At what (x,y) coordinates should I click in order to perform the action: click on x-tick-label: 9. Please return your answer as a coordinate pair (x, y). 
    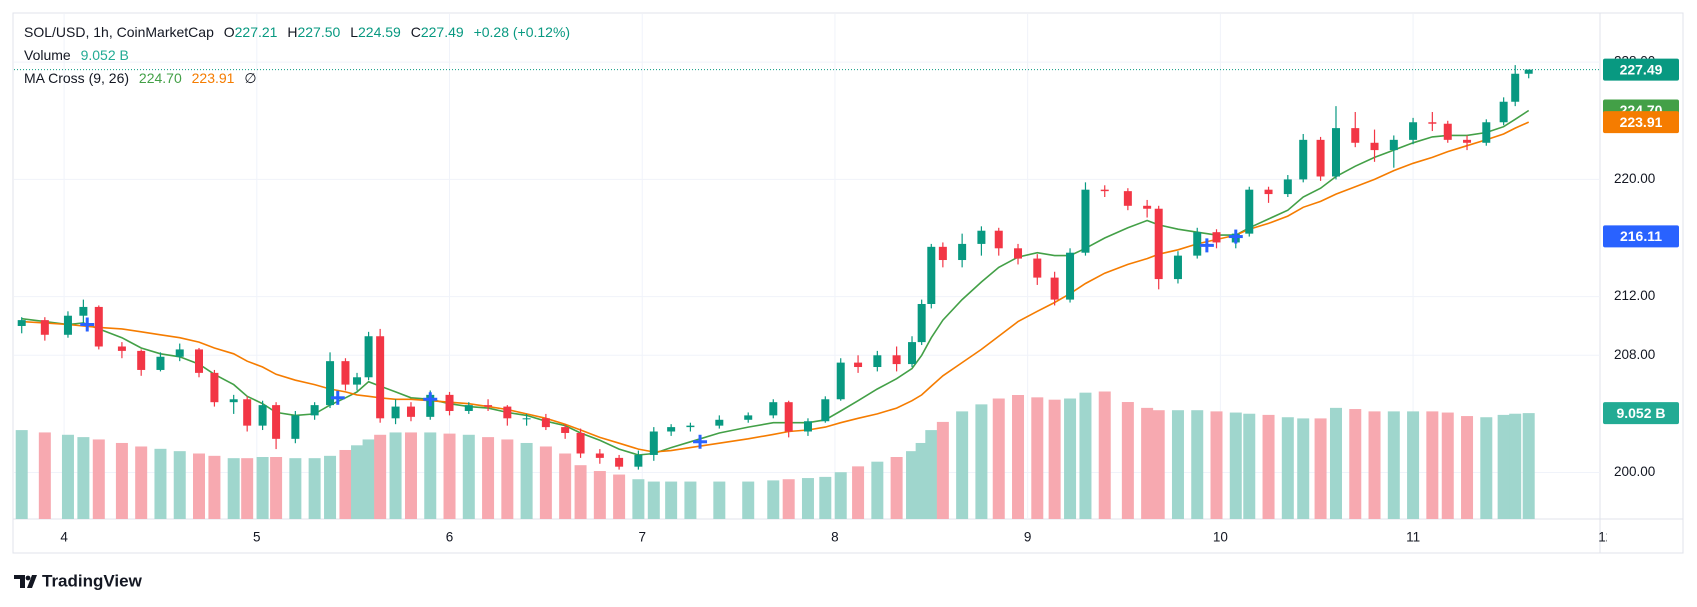
    Looking at the image, I should click on (1028, 537).